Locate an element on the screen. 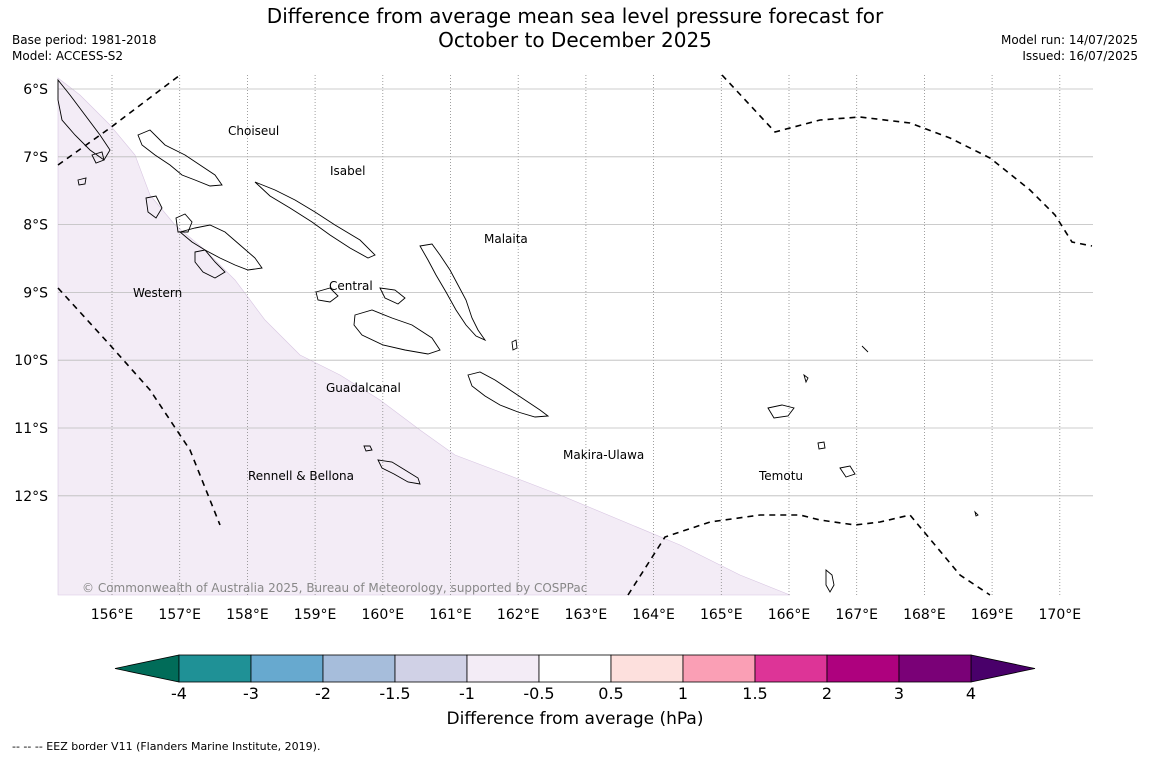 This screenshot has height=758, width=1150. island-reef-islands is located at coordinates (806, 378).